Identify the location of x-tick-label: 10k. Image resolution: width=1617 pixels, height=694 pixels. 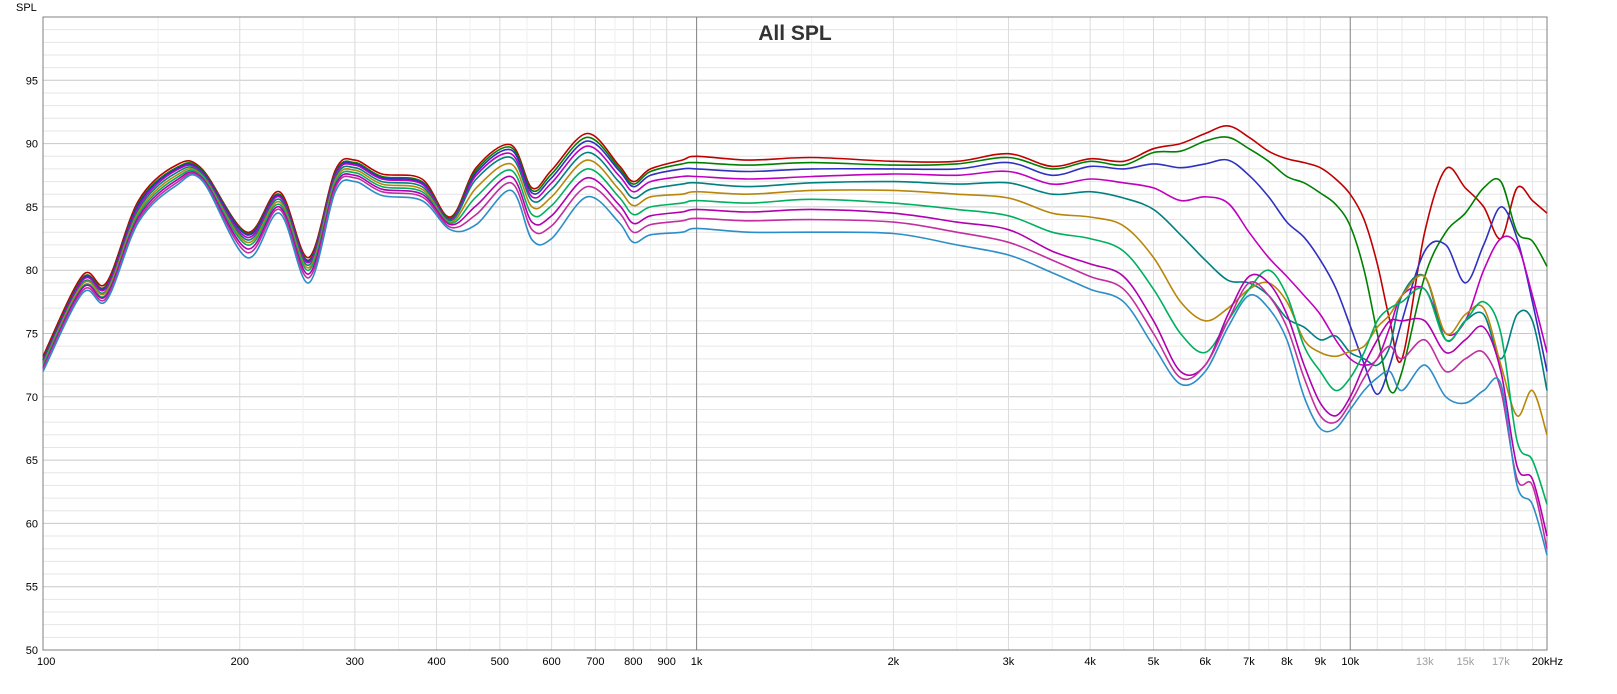
(1350, 662).